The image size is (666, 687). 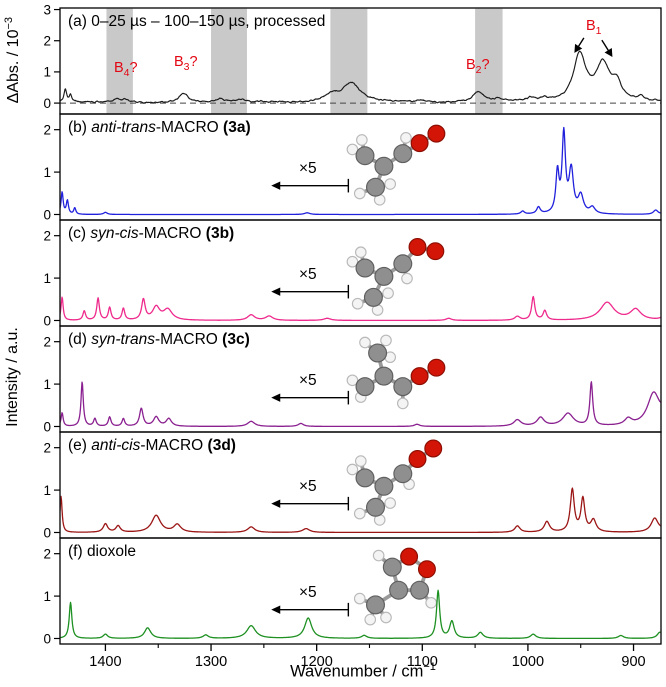 I want to click on x5-label-c: ×5, so click(x=308, y=274).